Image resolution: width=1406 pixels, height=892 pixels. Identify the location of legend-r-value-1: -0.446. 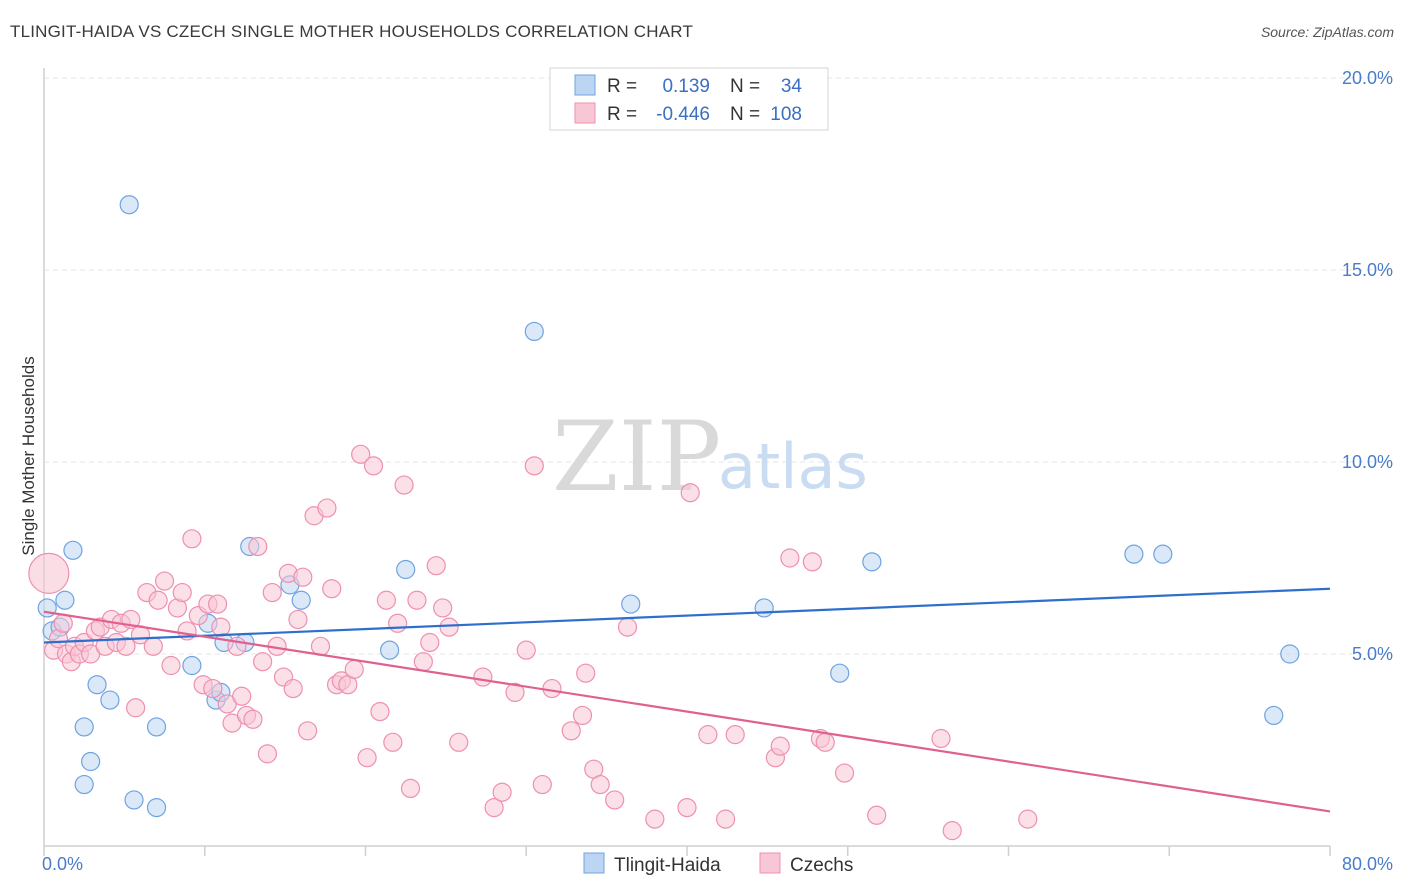
(683, 114).